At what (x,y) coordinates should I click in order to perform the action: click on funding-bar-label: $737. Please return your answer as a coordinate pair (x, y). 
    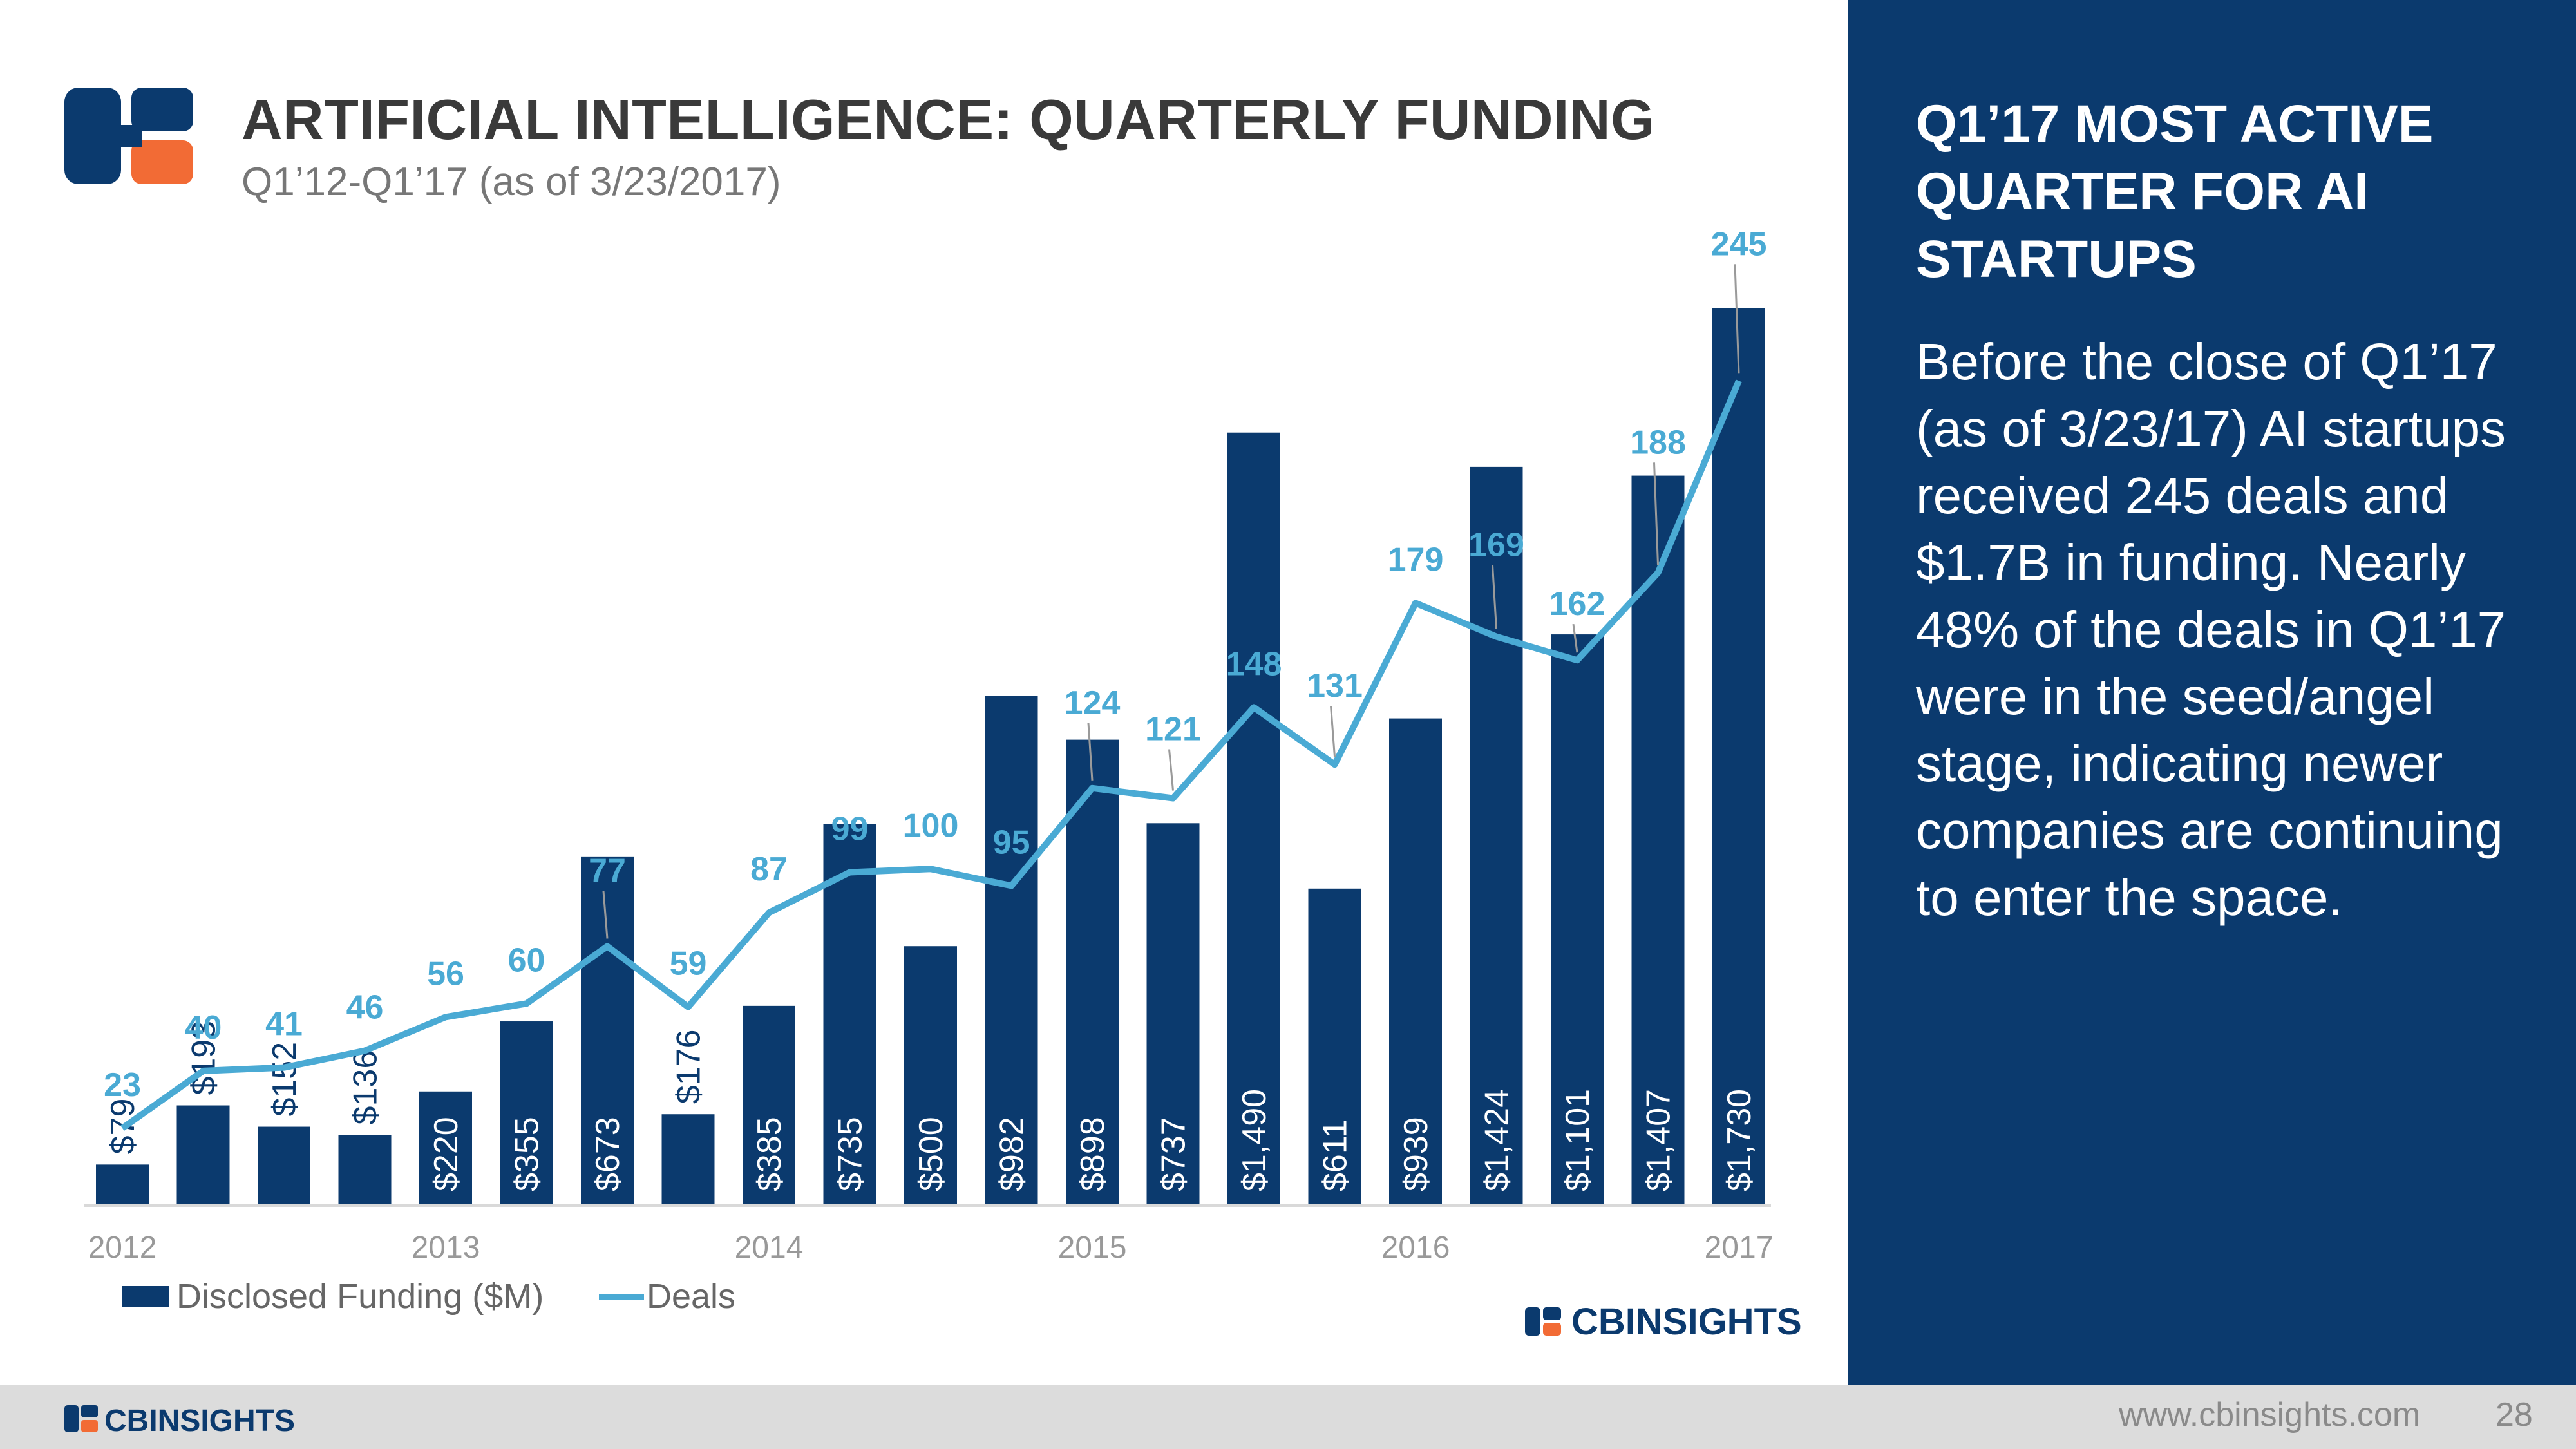
    Looking at the image, I should click on (1174, 1154).